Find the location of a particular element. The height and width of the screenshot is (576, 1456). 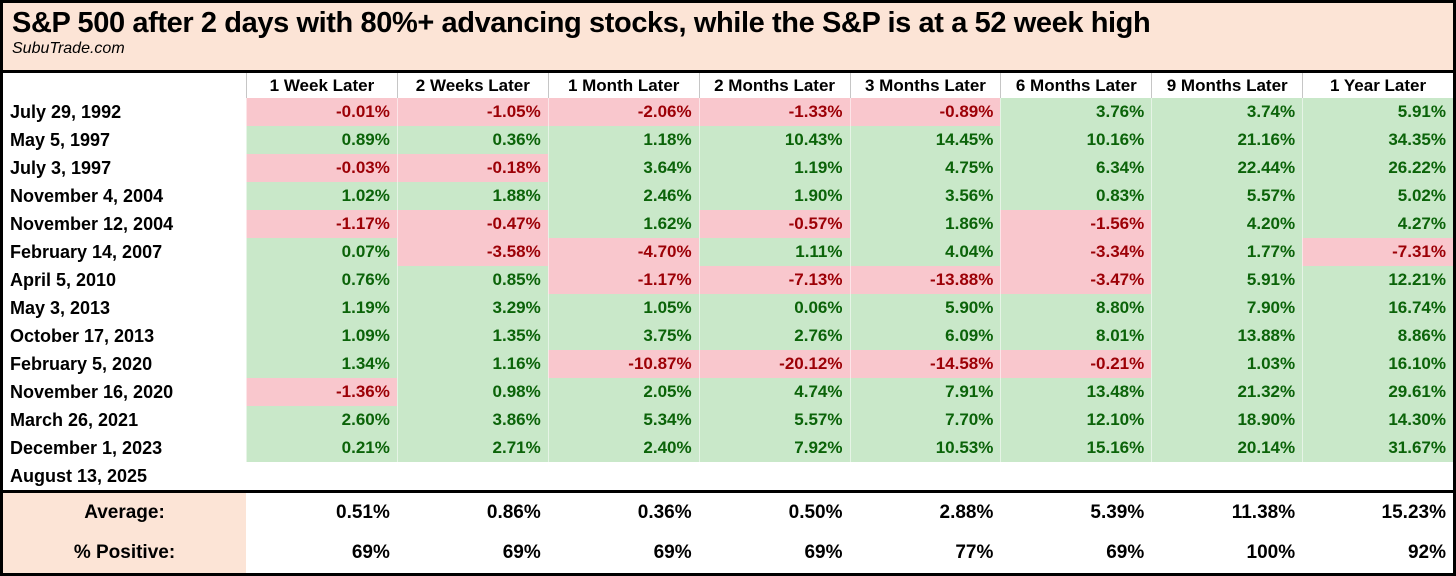

pct-cell: 3.75% is located at coordinates (623, 336).